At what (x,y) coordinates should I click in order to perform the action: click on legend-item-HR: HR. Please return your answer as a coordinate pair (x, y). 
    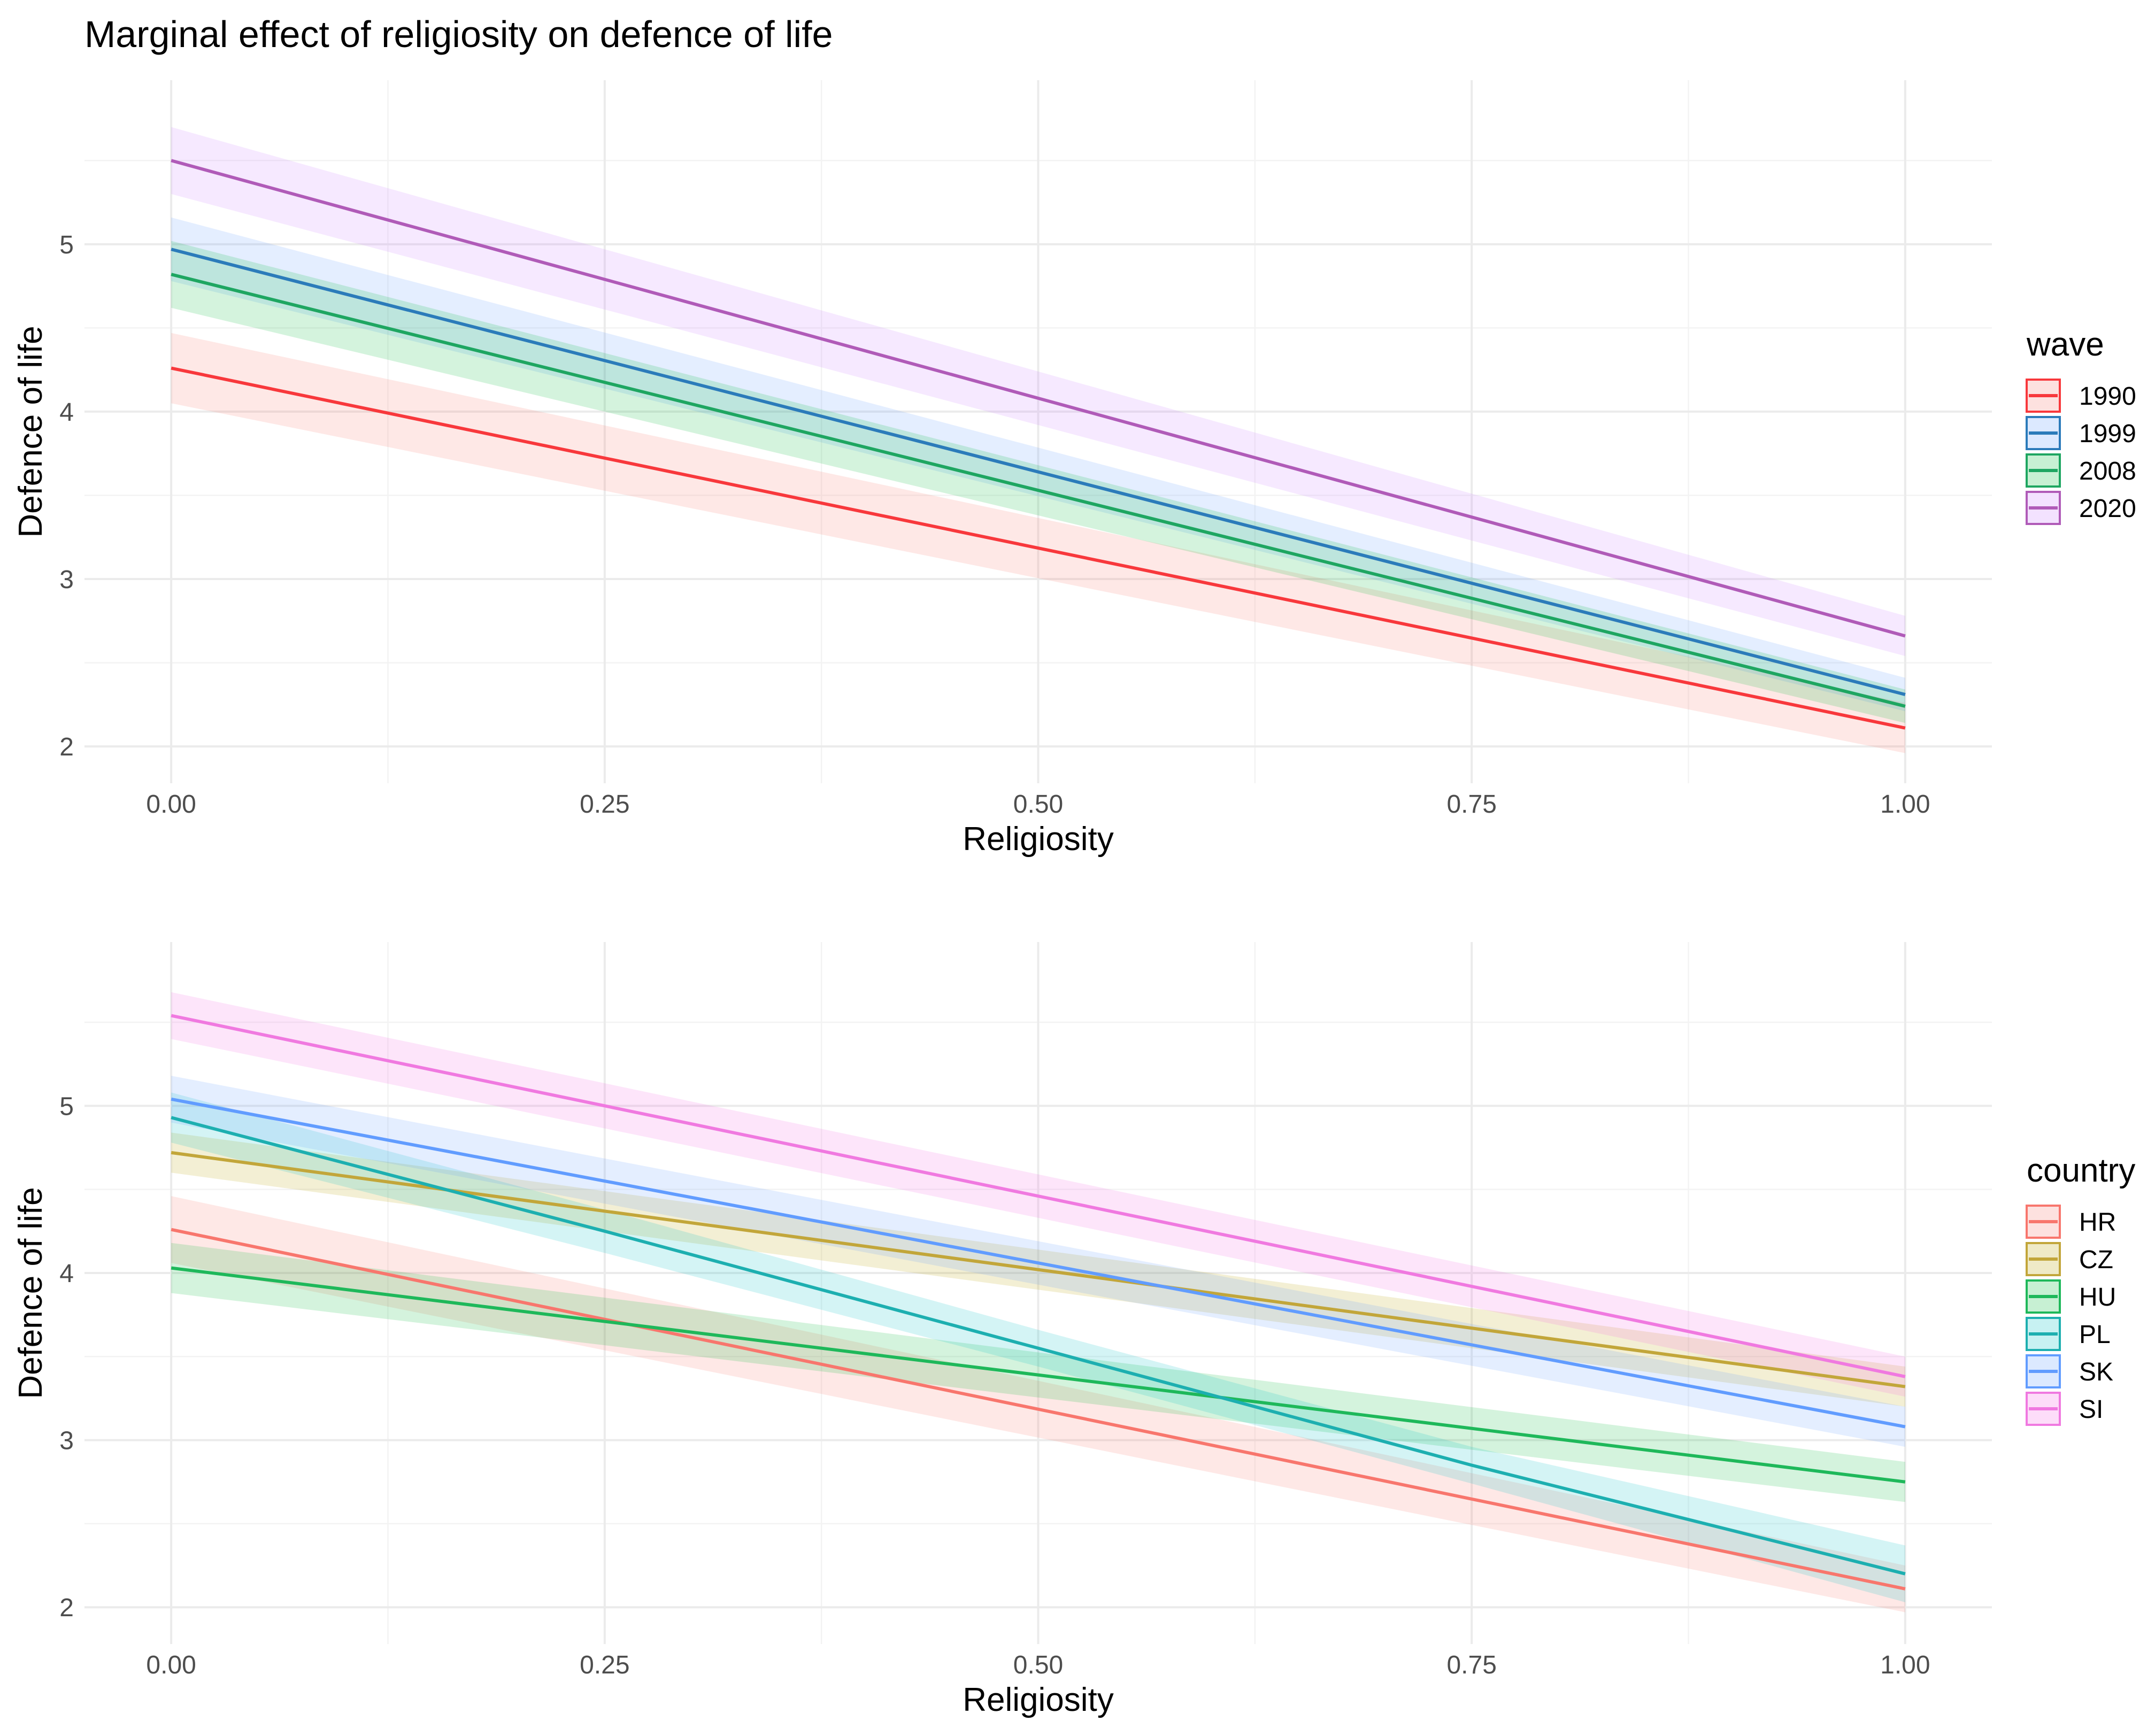
    Looking at the image, I should click on (2071, 1222).